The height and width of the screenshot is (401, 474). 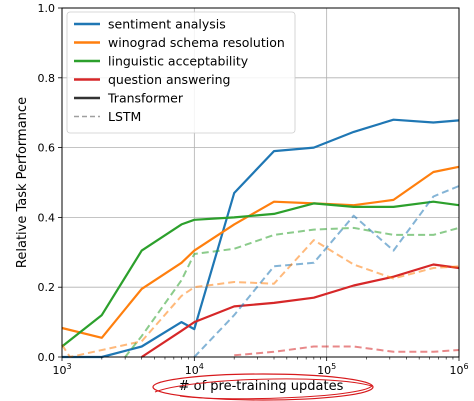 I want to click on y-axis-label: Relative Task Performance, so click(x=22, y=182).